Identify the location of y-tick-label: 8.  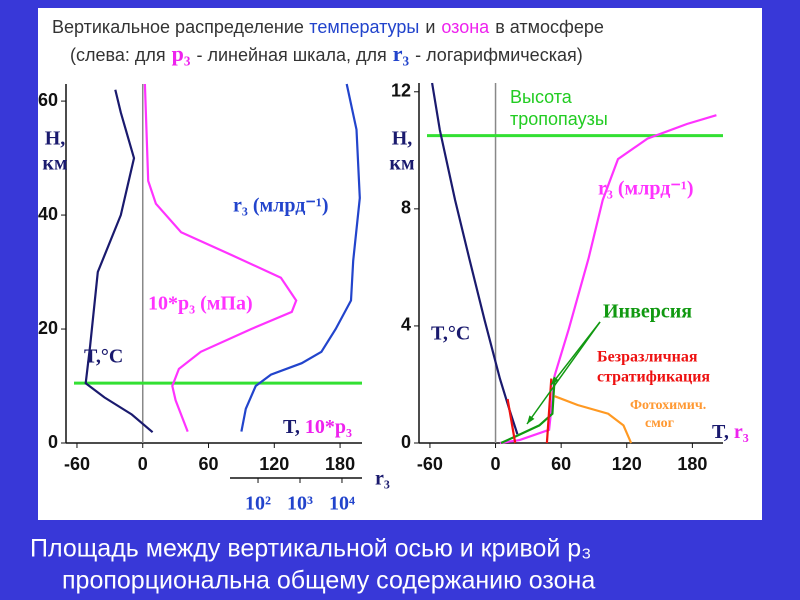
(406, 208).